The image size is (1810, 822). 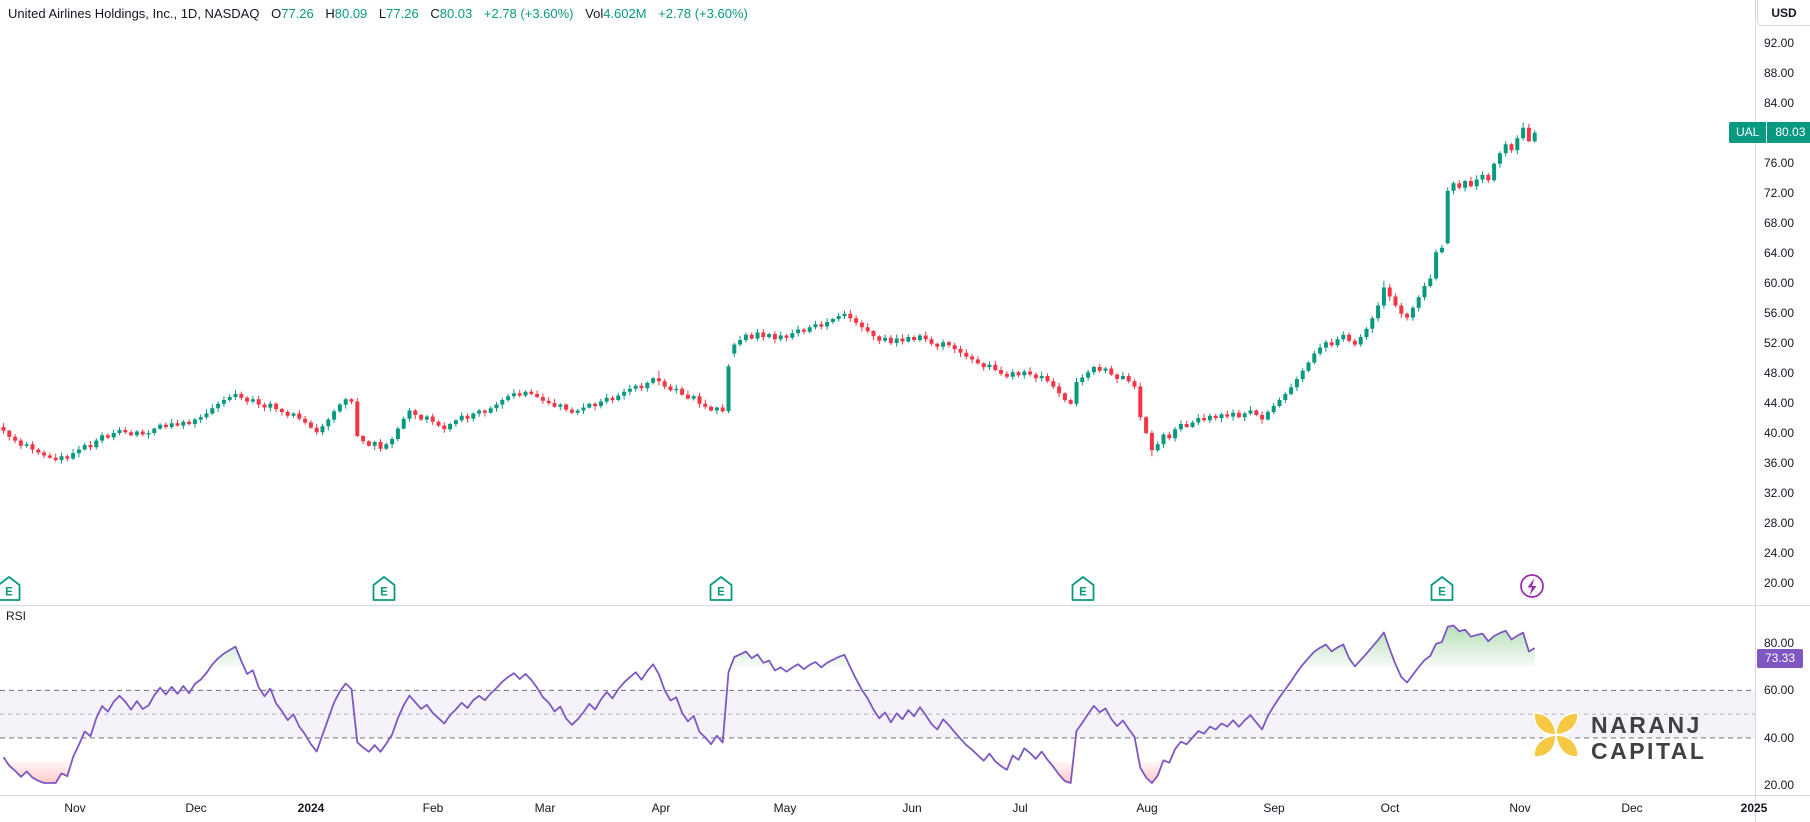 What do you see at coordinates (528, 13) in the screenshot?
I see `change-value: +2.78 (+3.60%)` at bounding box center [528, 13].